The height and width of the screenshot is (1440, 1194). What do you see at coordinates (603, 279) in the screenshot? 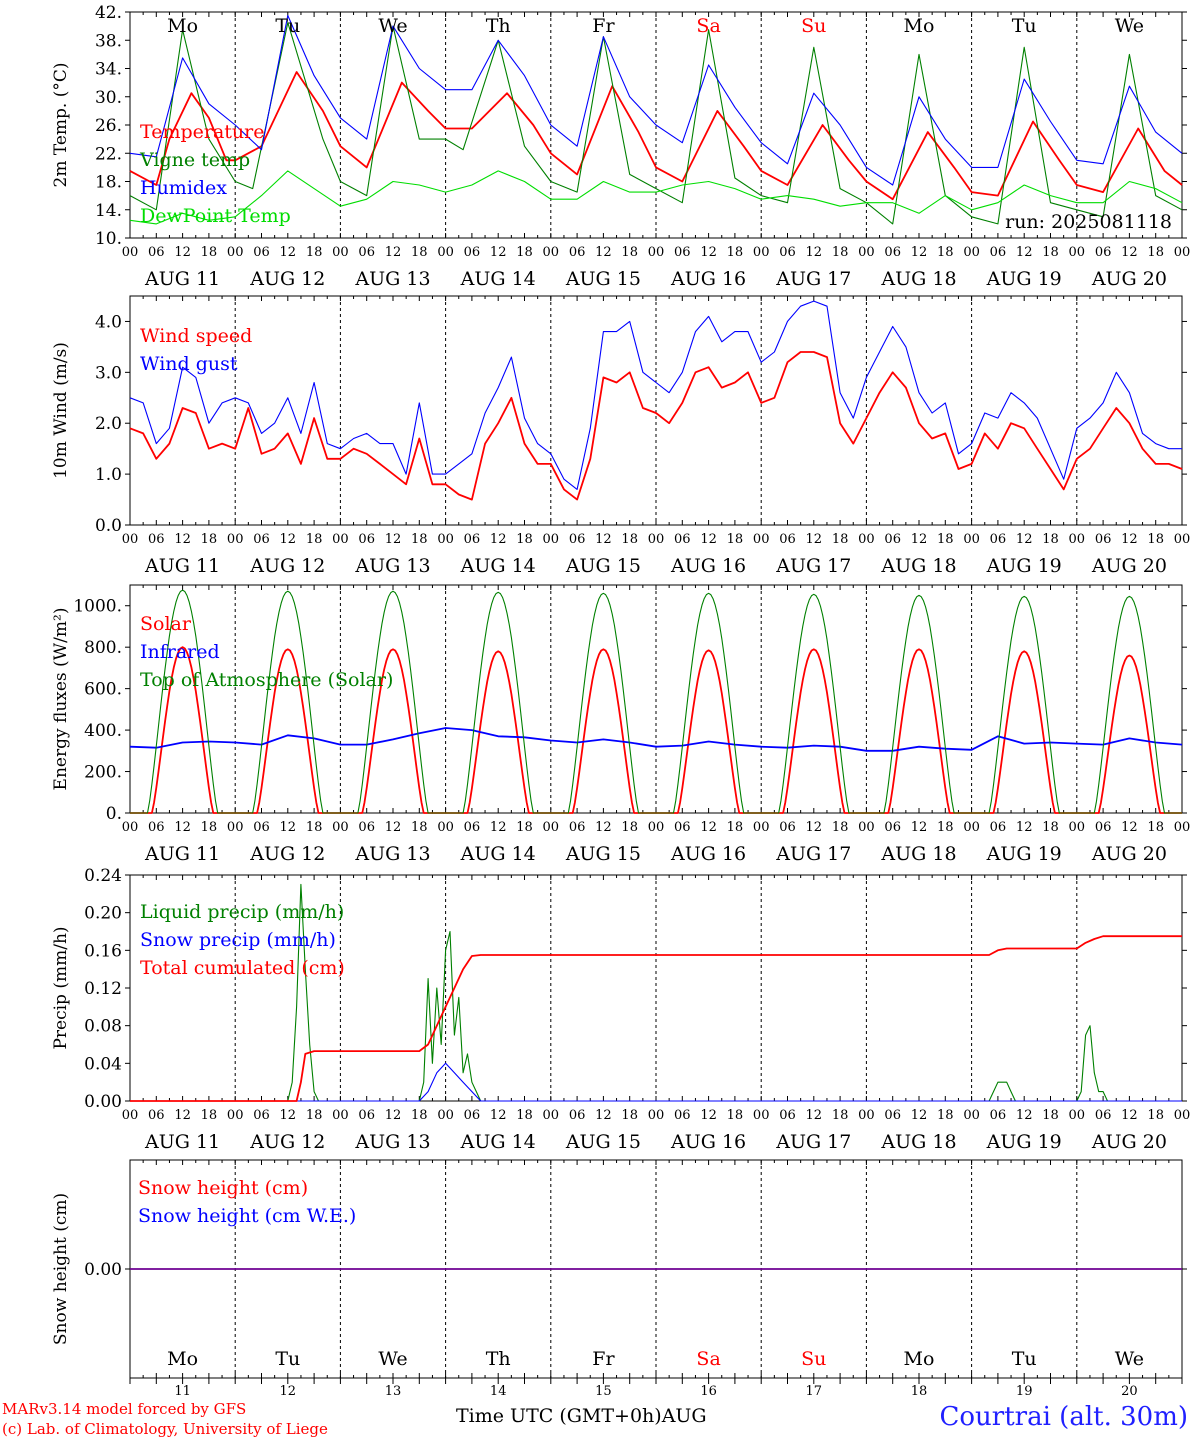
I see `date-label: AUG 15` at bounding box center [603, 279].